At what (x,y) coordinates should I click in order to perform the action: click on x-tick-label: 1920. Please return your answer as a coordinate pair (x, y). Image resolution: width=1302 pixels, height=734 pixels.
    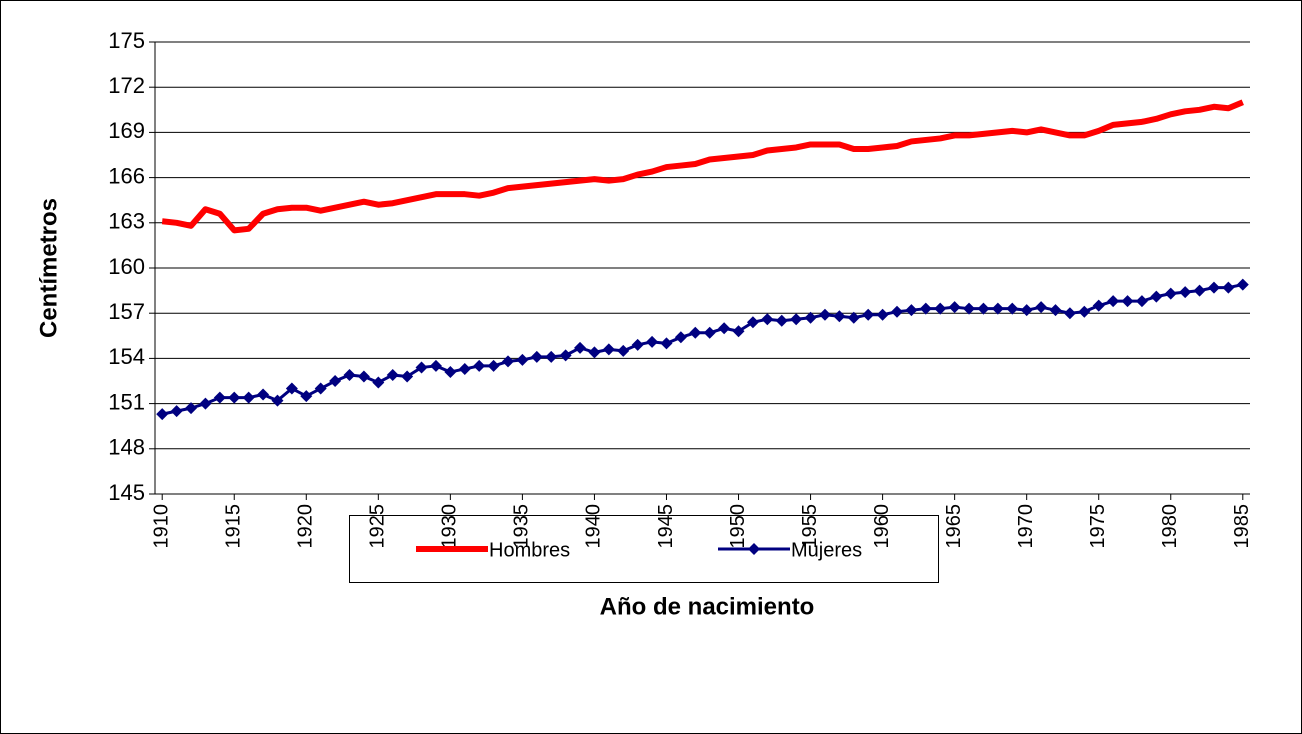
    Looking at the image, I should click on (306, 526).